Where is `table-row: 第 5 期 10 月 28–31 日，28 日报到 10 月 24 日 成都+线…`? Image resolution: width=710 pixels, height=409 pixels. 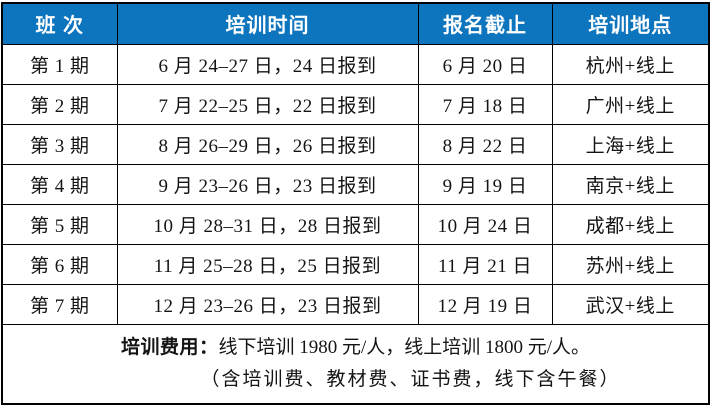 table-row: 第 5 期 10 月 28–31 日，28 日报到 10 月 24 日 成都+线… is located at coordinates (355, 224).